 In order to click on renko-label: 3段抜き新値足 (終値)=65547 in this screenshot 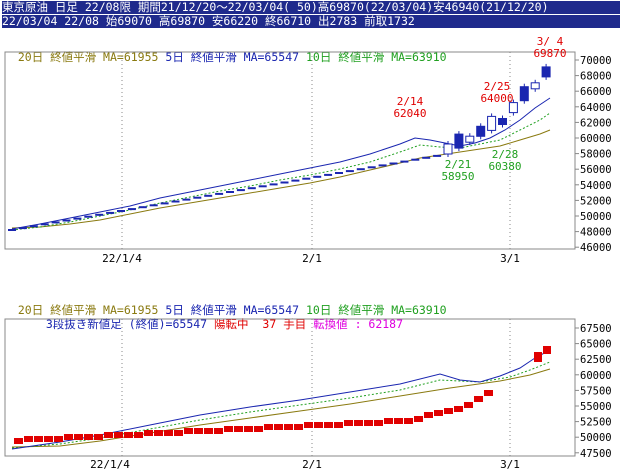, I will do `click(126, 324)`.